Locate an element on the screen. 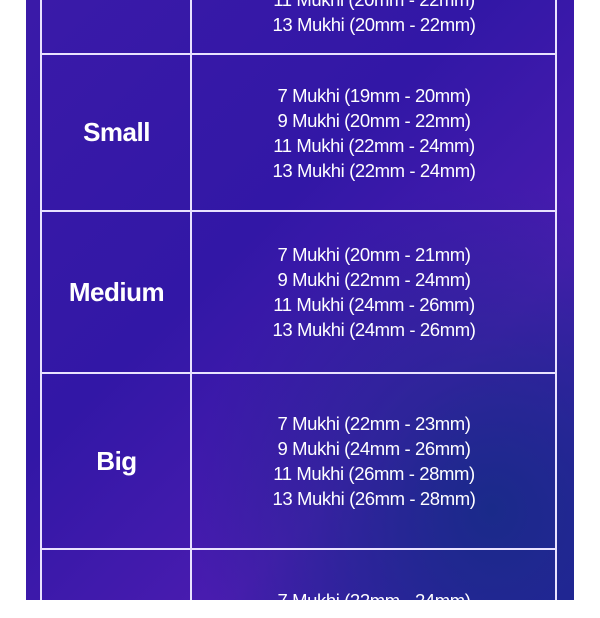  size-line: 11 Mukhi (22mm - 24mm) is located at coordinates (374, 145).